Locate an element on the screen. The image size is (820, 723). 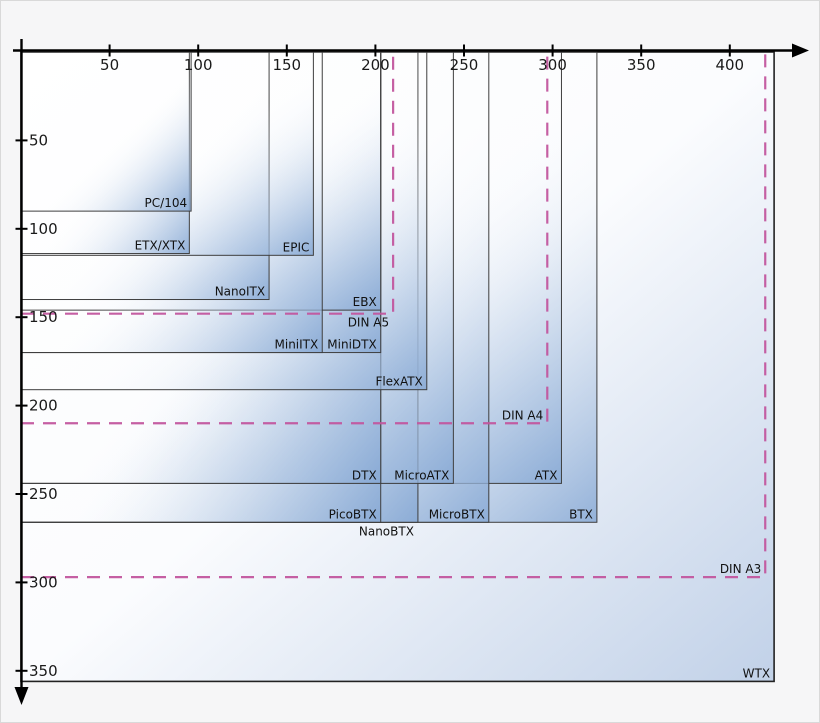
form-factor-label-wtx: WTX is located at coordinates (756, 673).